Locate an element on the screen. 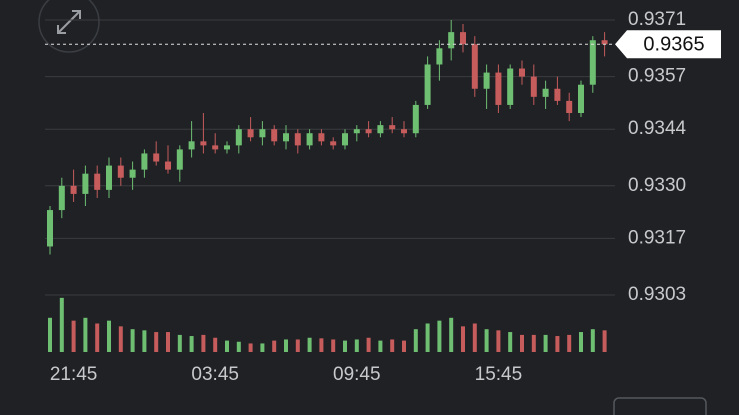  y-tick-label: 0.9303 is located at coordinates (657, 294).